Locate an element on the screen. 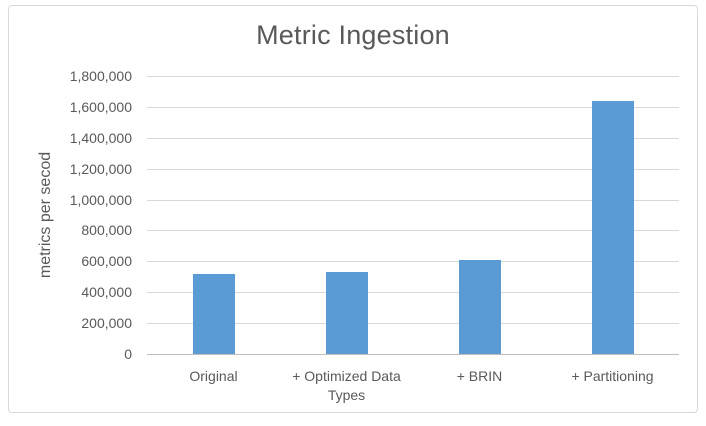  y-tick-label: 800,000 is located at coordinates (106, 230).